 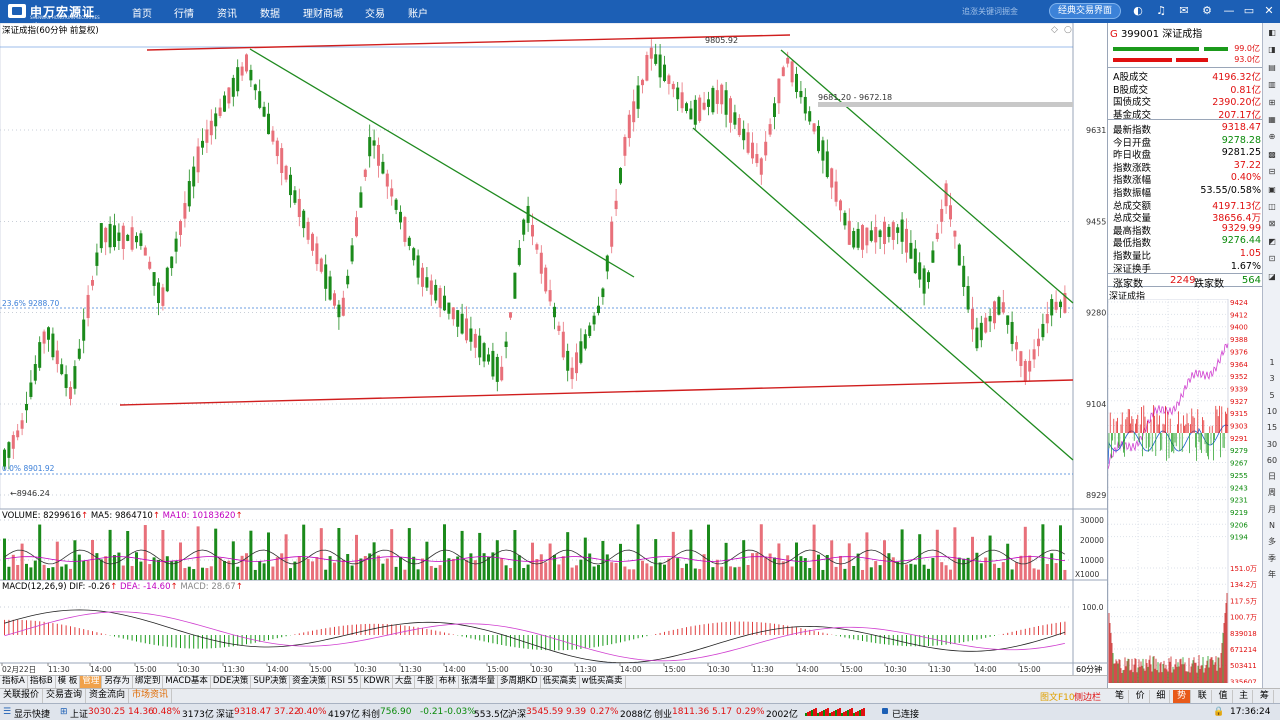 I want to click on indicator-tab: 绑定到, so click(x=148, y=682).